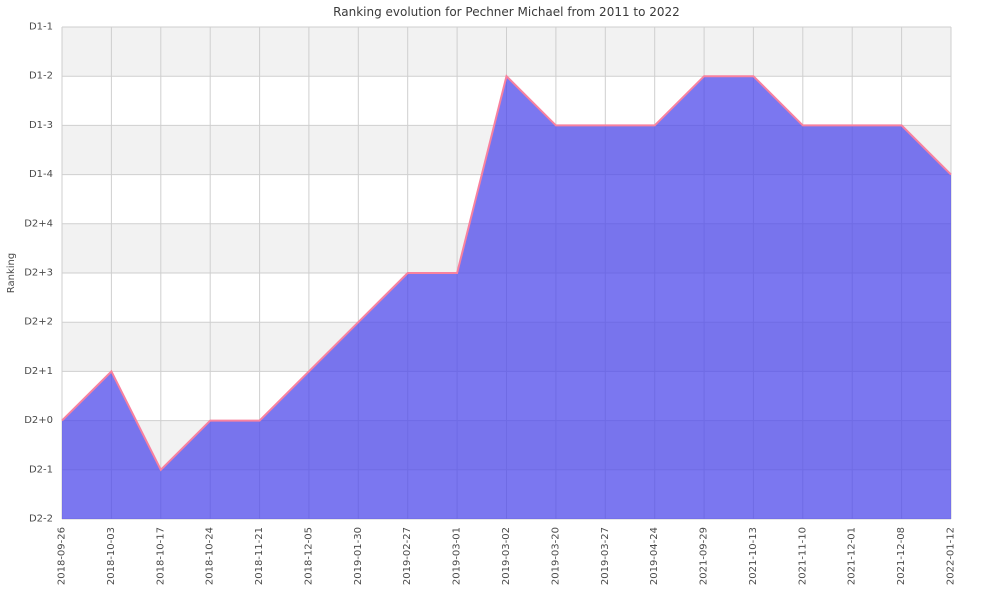  I want to click on y-tick-label: D2+3, so click(38, 273).